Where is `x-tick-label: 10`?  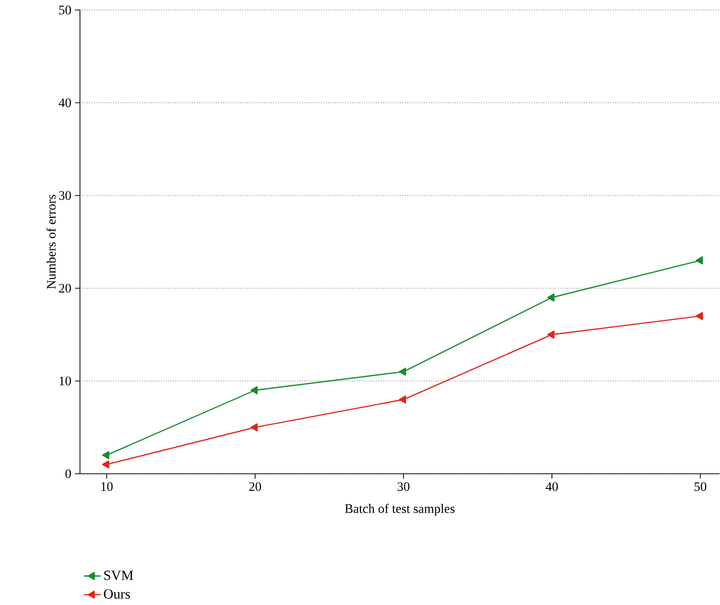
x-tick-label: 10 is located at coordinates (107, 487).